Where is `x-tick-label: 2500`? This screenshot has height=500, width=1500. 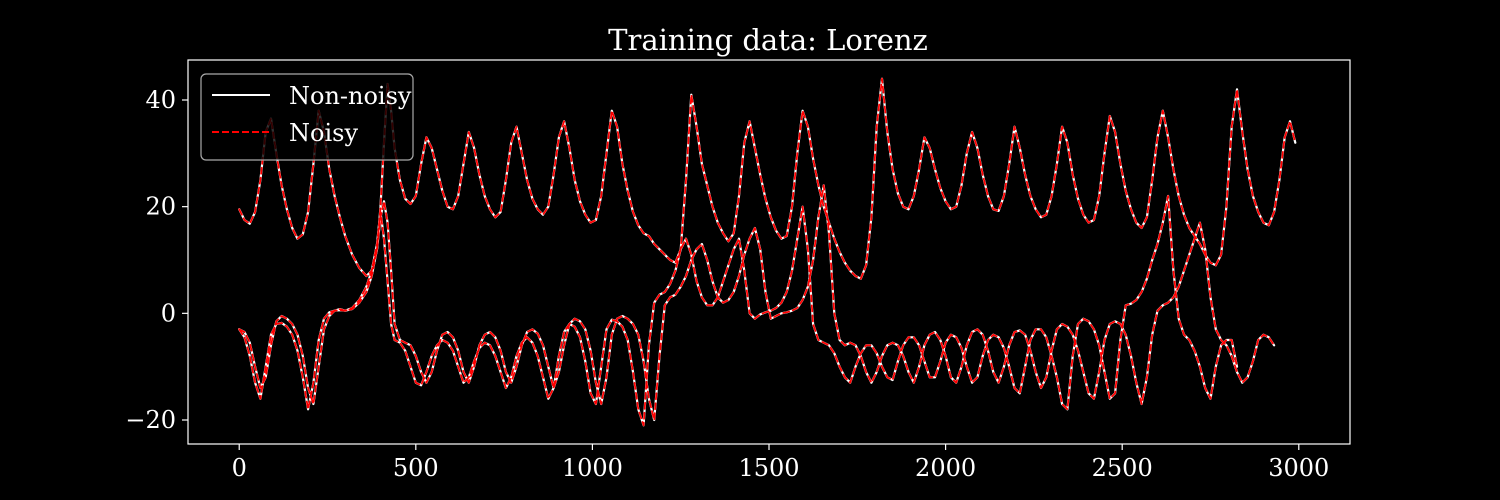 x-tick-label: 2500 is located at coordinates (1122, 468).